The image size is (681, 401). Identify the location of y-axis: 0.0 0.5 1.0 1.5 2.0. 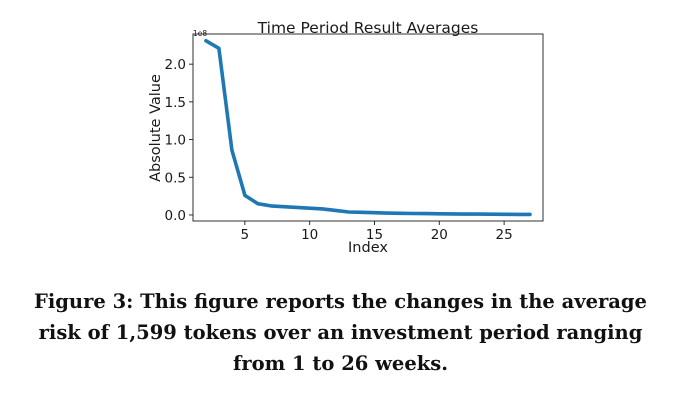
(179, 140).